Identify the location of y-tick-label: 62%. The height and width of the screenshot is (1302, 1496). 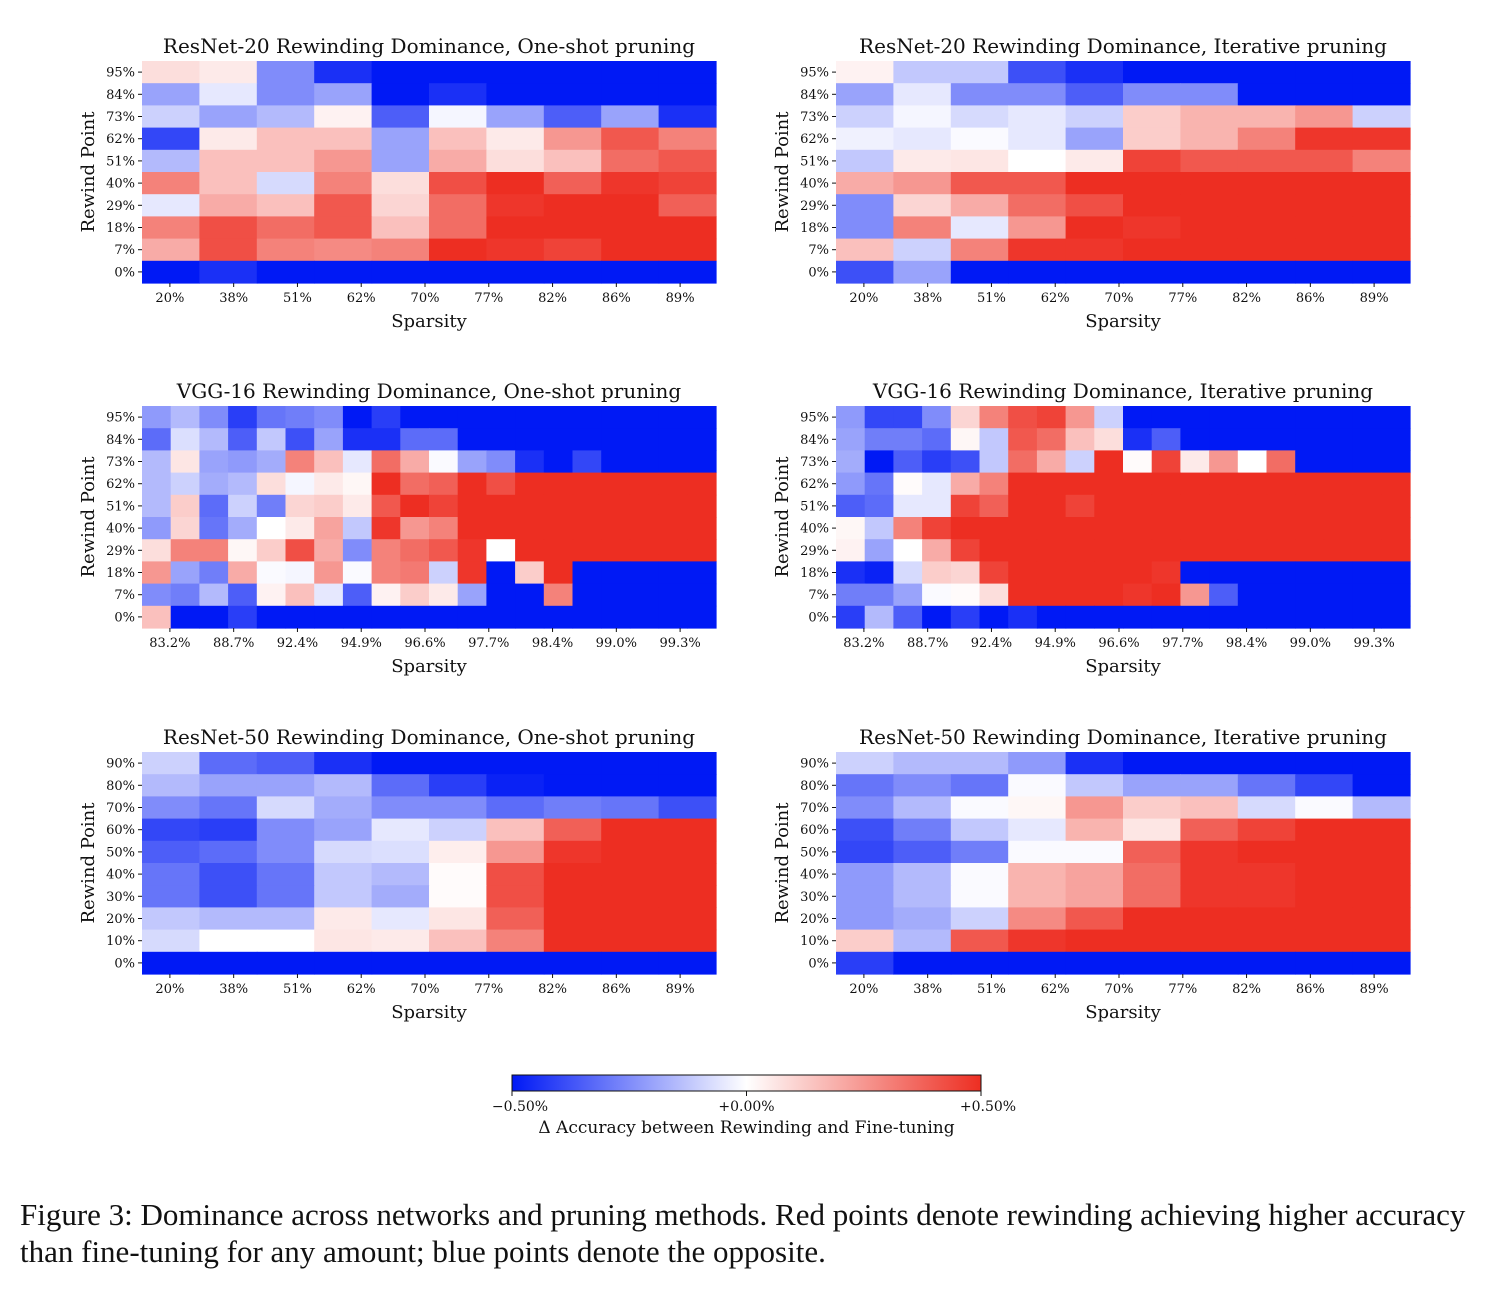
(814, 139).